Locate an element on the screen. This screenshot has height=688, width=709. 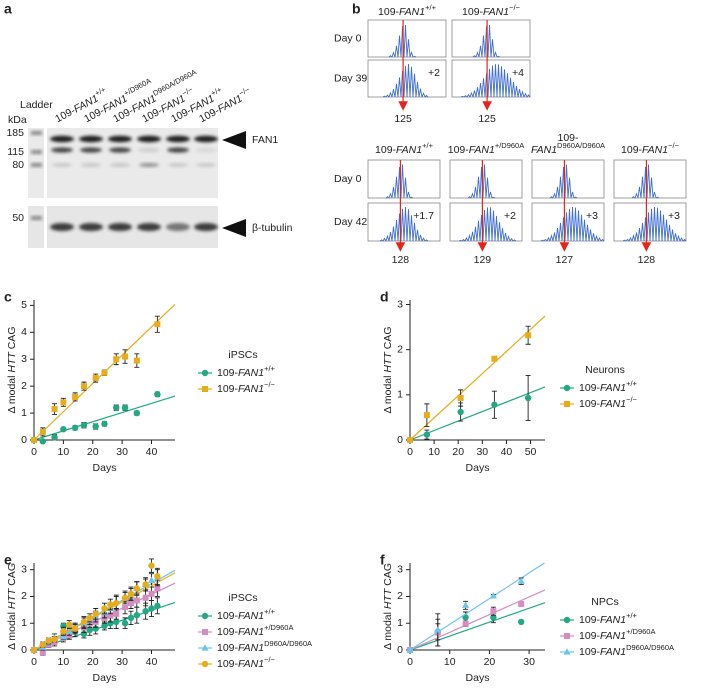
marker-label: 185 is located at coordinates (15, 133).